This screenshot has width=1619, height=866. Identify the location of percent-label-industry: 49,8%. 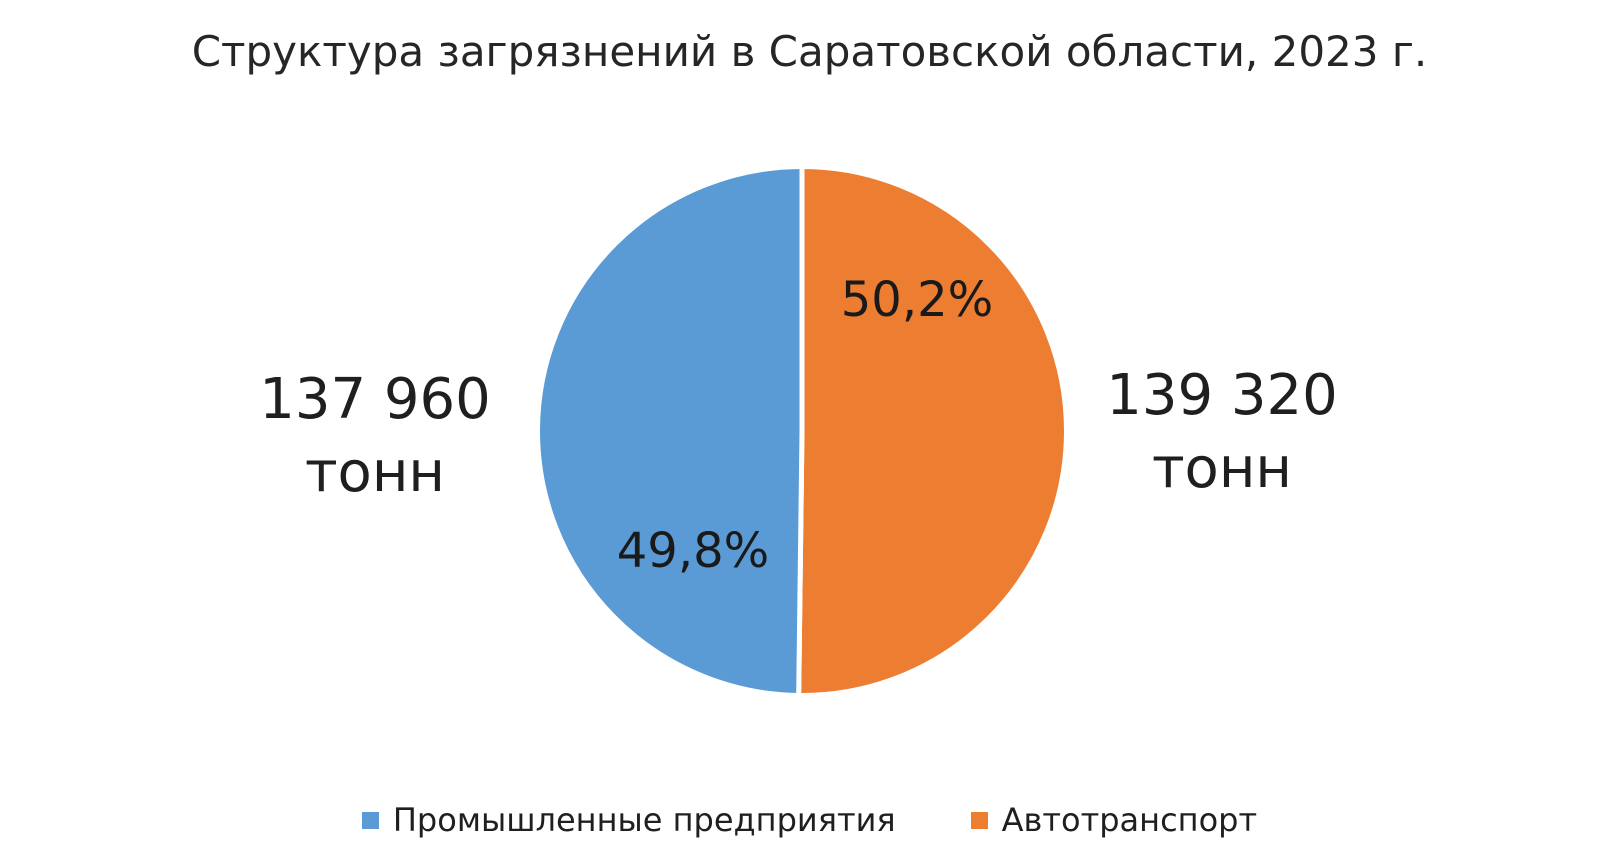
(693, 551).